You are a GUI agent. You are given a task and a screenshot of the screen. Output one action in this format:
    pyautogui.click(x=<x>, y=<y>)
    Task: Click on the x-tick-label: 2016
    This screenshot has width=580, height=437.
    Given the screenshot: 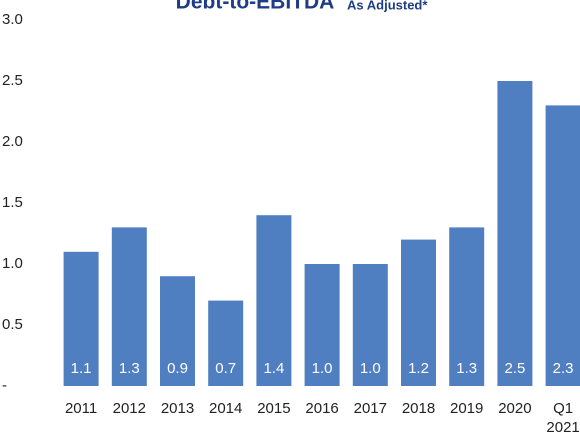 What is the action you would take?
    pyautogui.click(x=322, y=408)
    